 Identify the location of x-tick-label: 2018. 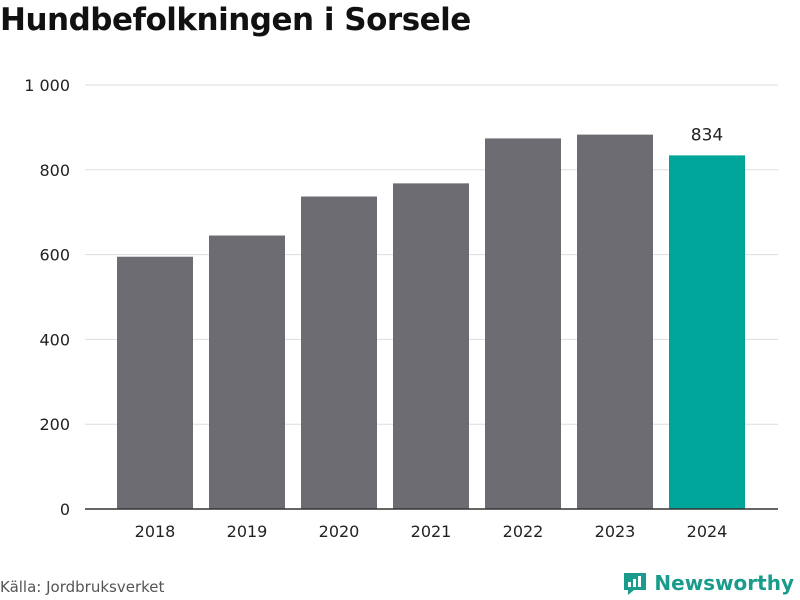
(155, 531).